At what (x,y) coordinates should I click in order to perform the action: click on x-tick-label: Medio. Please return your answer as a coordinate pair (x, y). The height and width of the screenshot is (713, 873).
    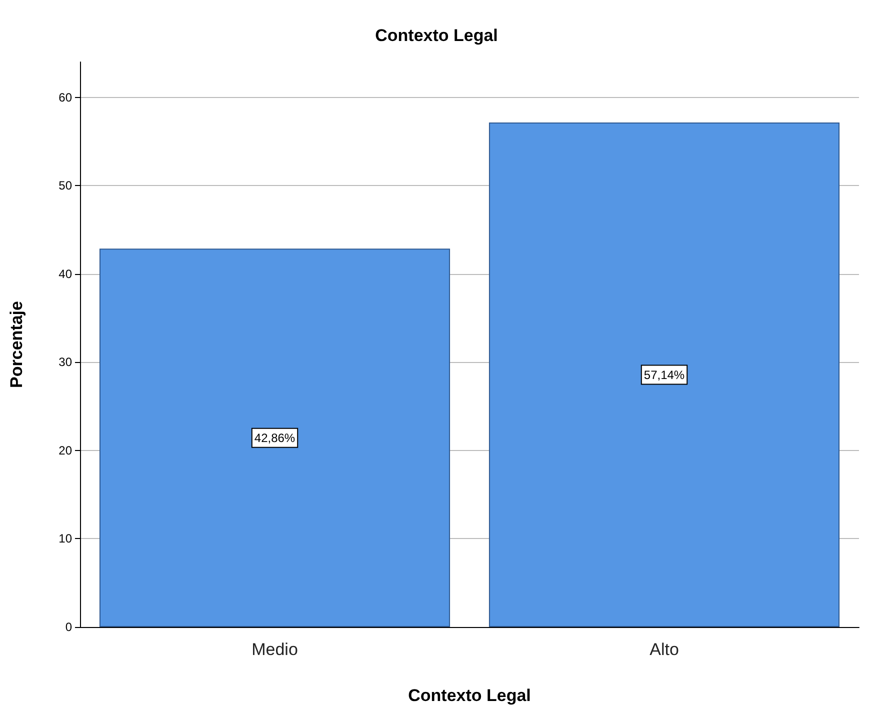
    Looking at the image, I should click on (275, 649).